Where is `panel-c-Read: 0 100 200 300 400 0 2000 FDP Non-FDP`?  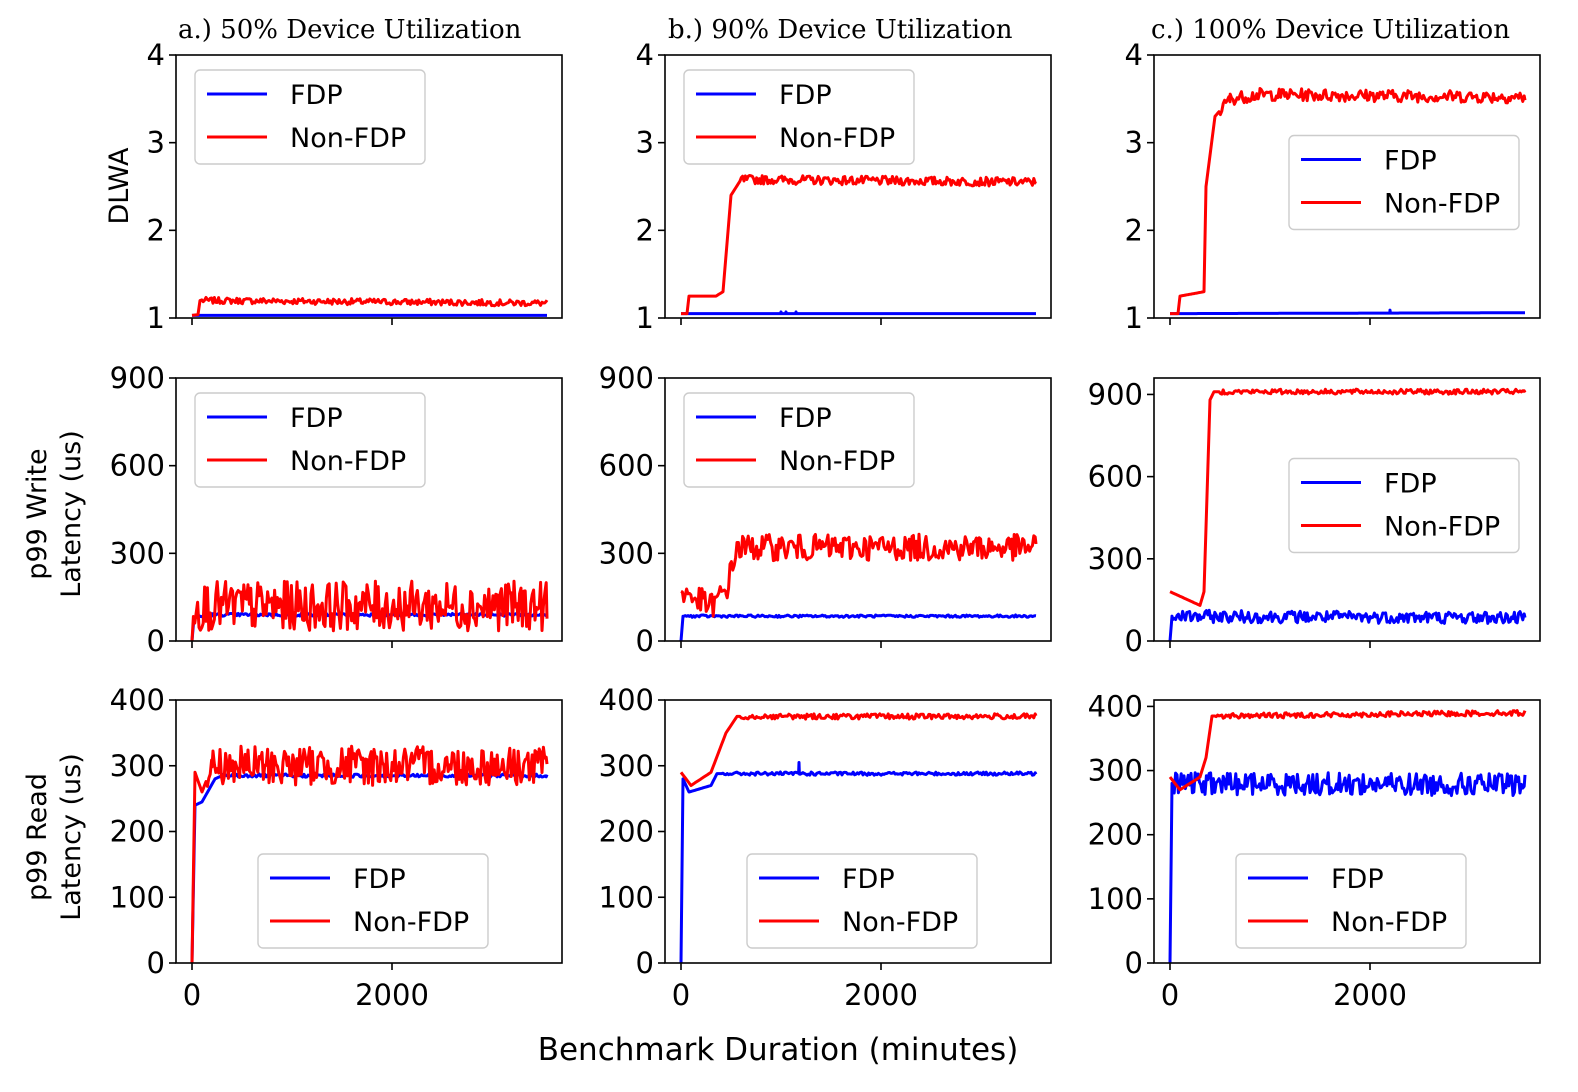
panel-c-Read: 0 100 200 300 400 0 2000 FDP Non-FDP is located at coordinates (1314, 850).